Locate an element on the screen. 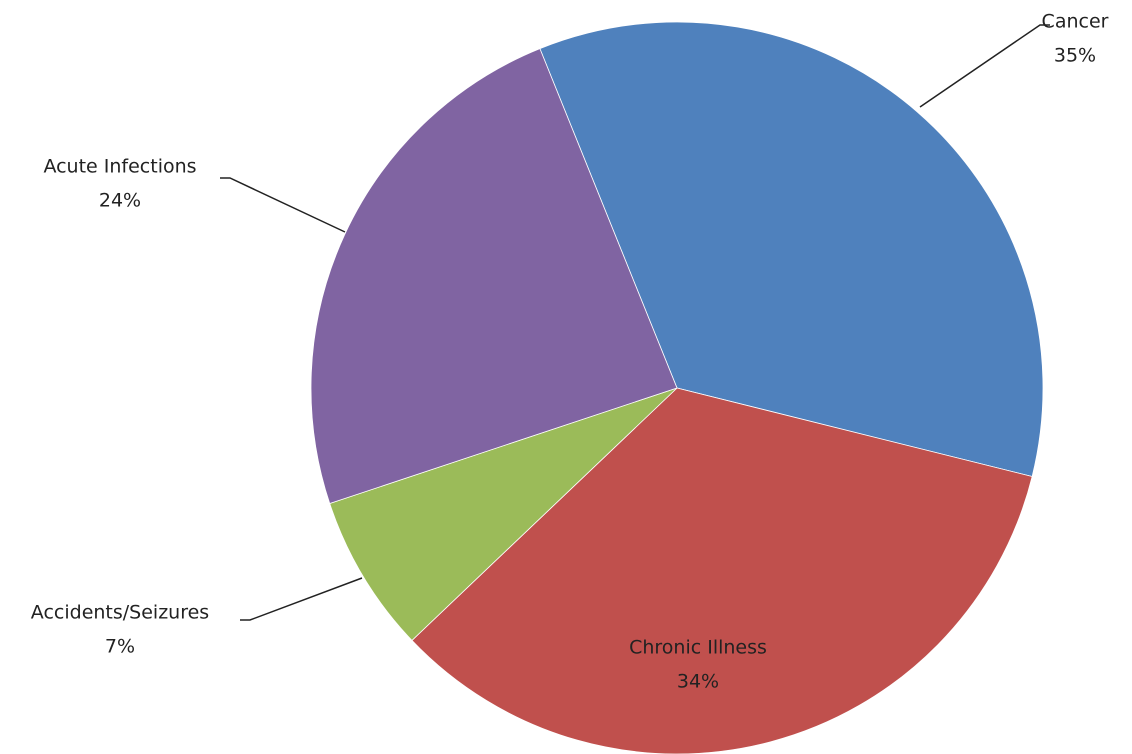 Image resolution: width=1132 pixels, height=754 pixels. slice-value: 7% is located at coordinates (120, 647).